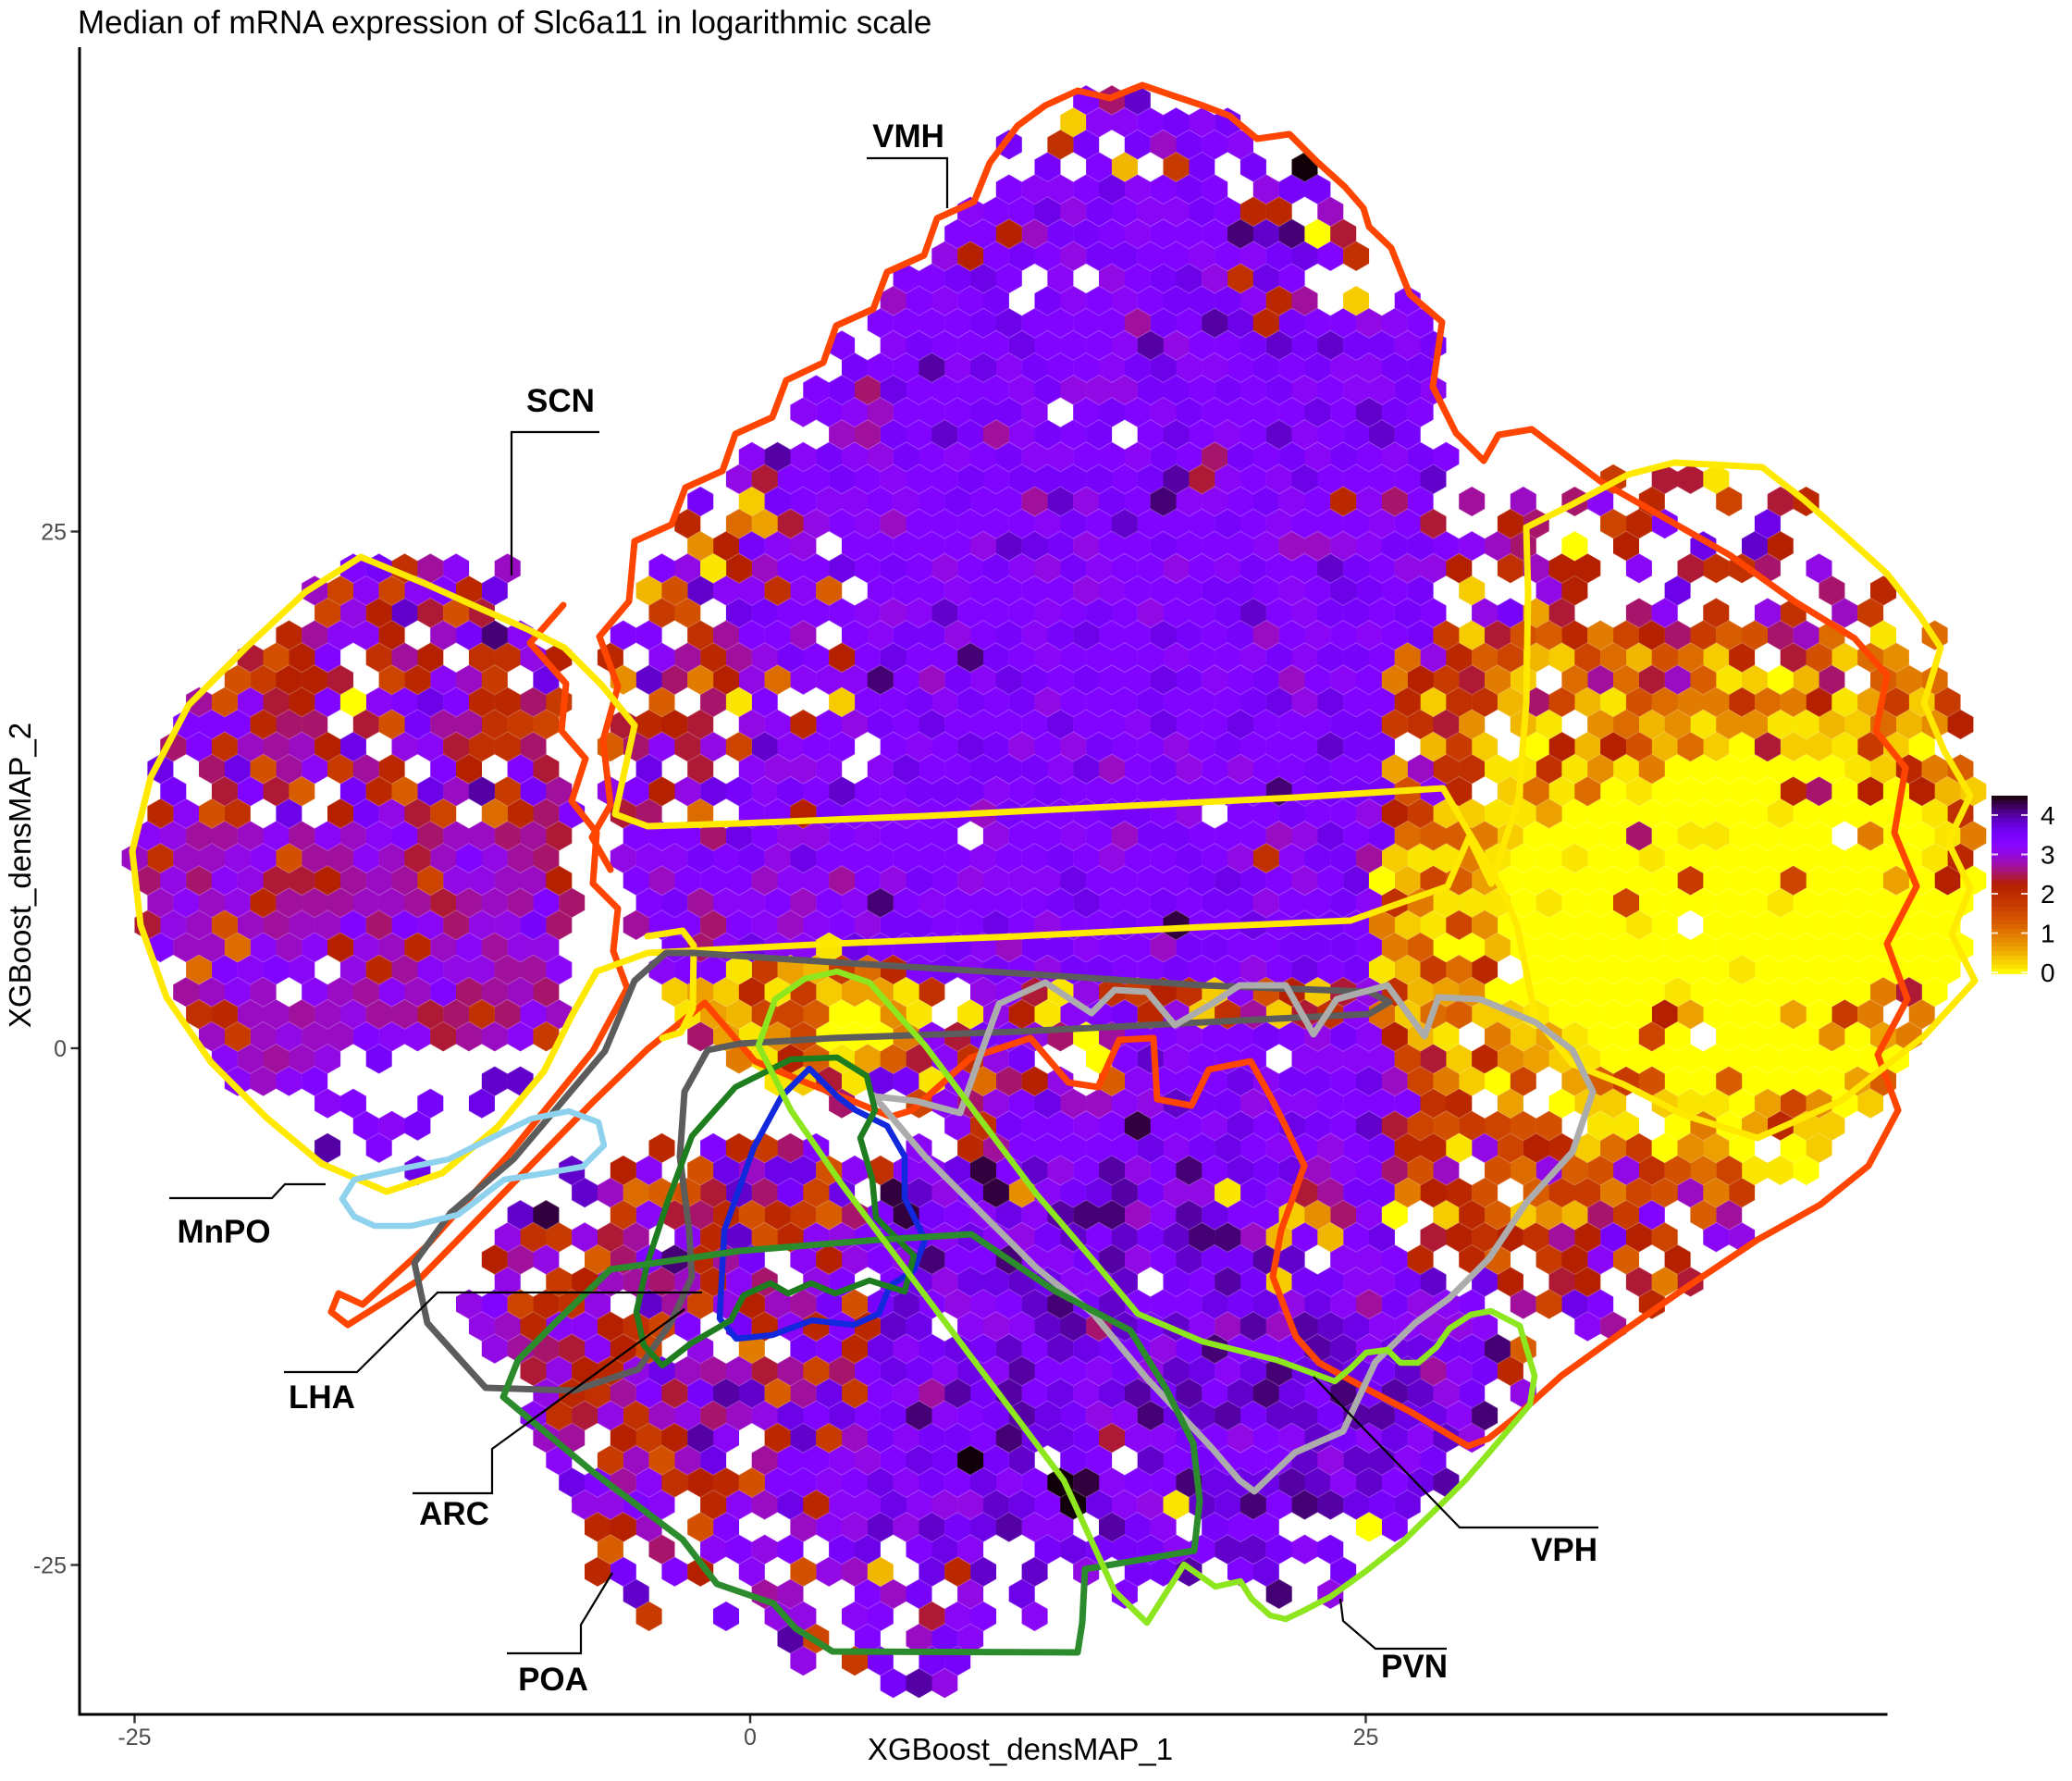  What do you see at coordinates (454, 1514) in the screenshot?
I see `svg-text: ARC` at bounding box center [454, 1514].